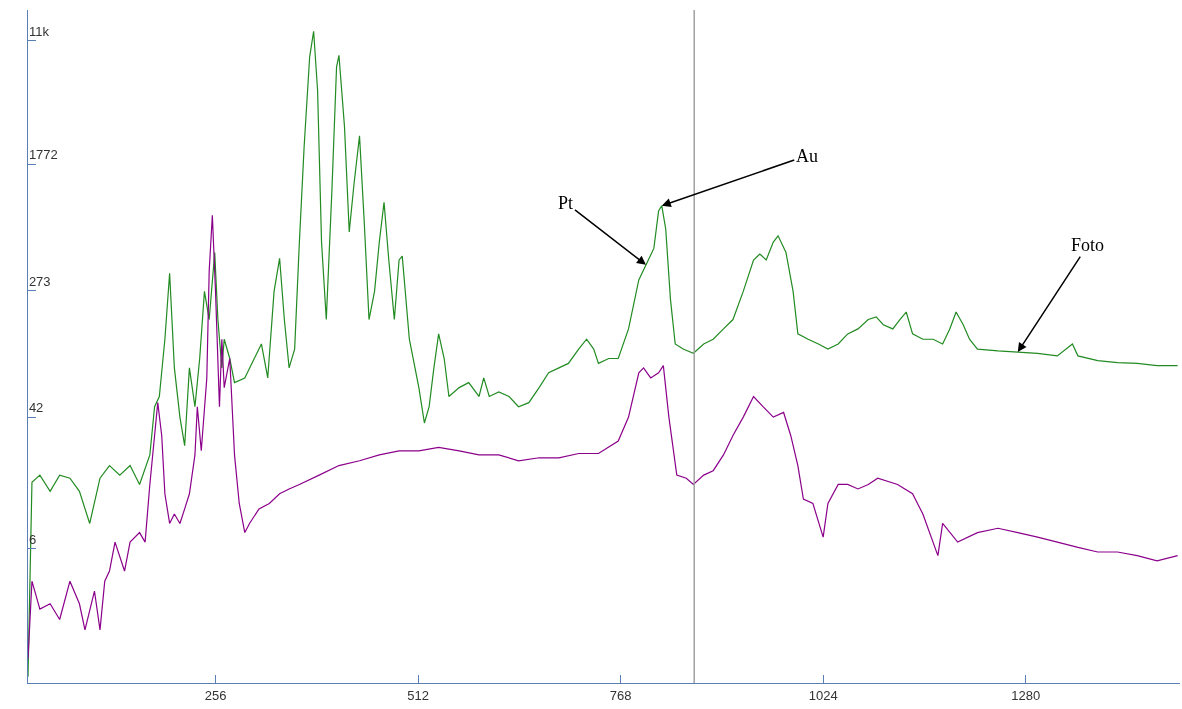 The height and width of the screenshot is (709, 1182). I want to click on y-tick-label: 1772, so click(43, 155).